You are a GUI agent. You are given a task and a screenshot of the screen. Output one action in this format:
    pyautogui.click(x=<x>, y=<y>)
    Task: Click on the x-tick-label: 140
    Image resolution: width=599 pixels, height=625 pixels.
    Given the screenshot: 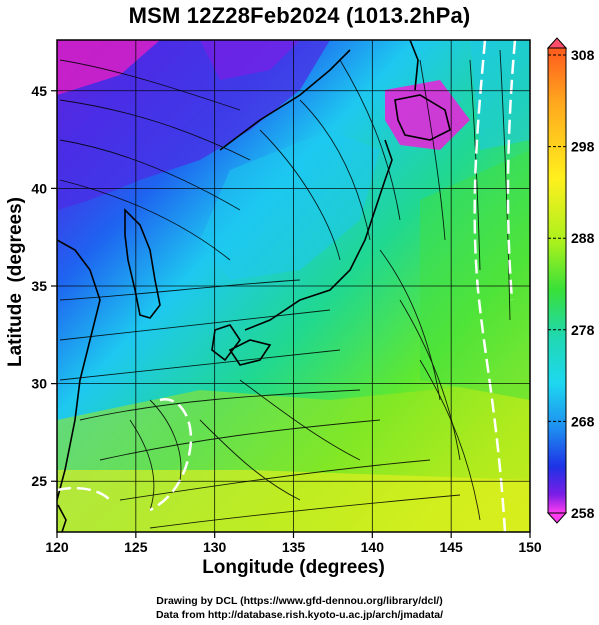 What is the action you would take?
    pyautogui.click(x=373, y=547)
    